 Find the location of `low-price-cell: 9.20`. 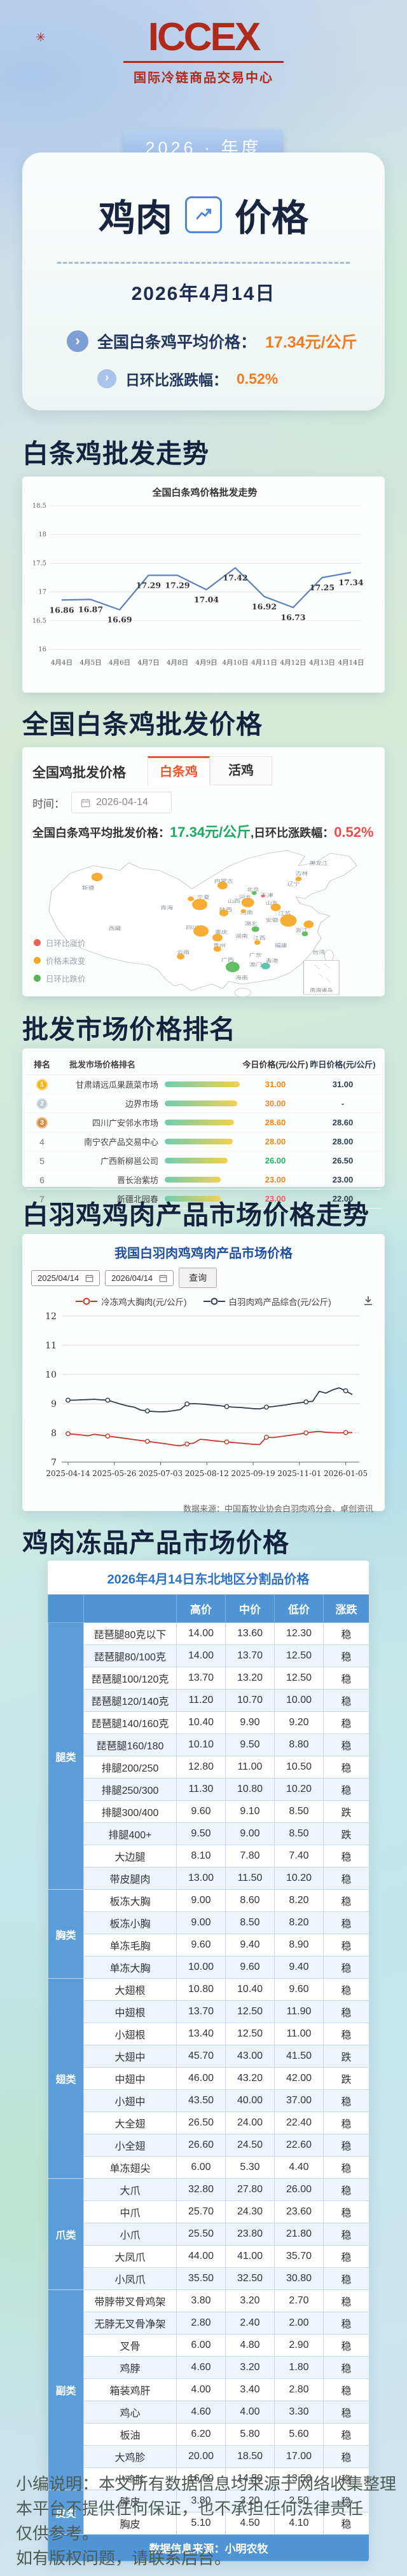

low-price-cell: 9.20 is located at coordinates (299, 1722).